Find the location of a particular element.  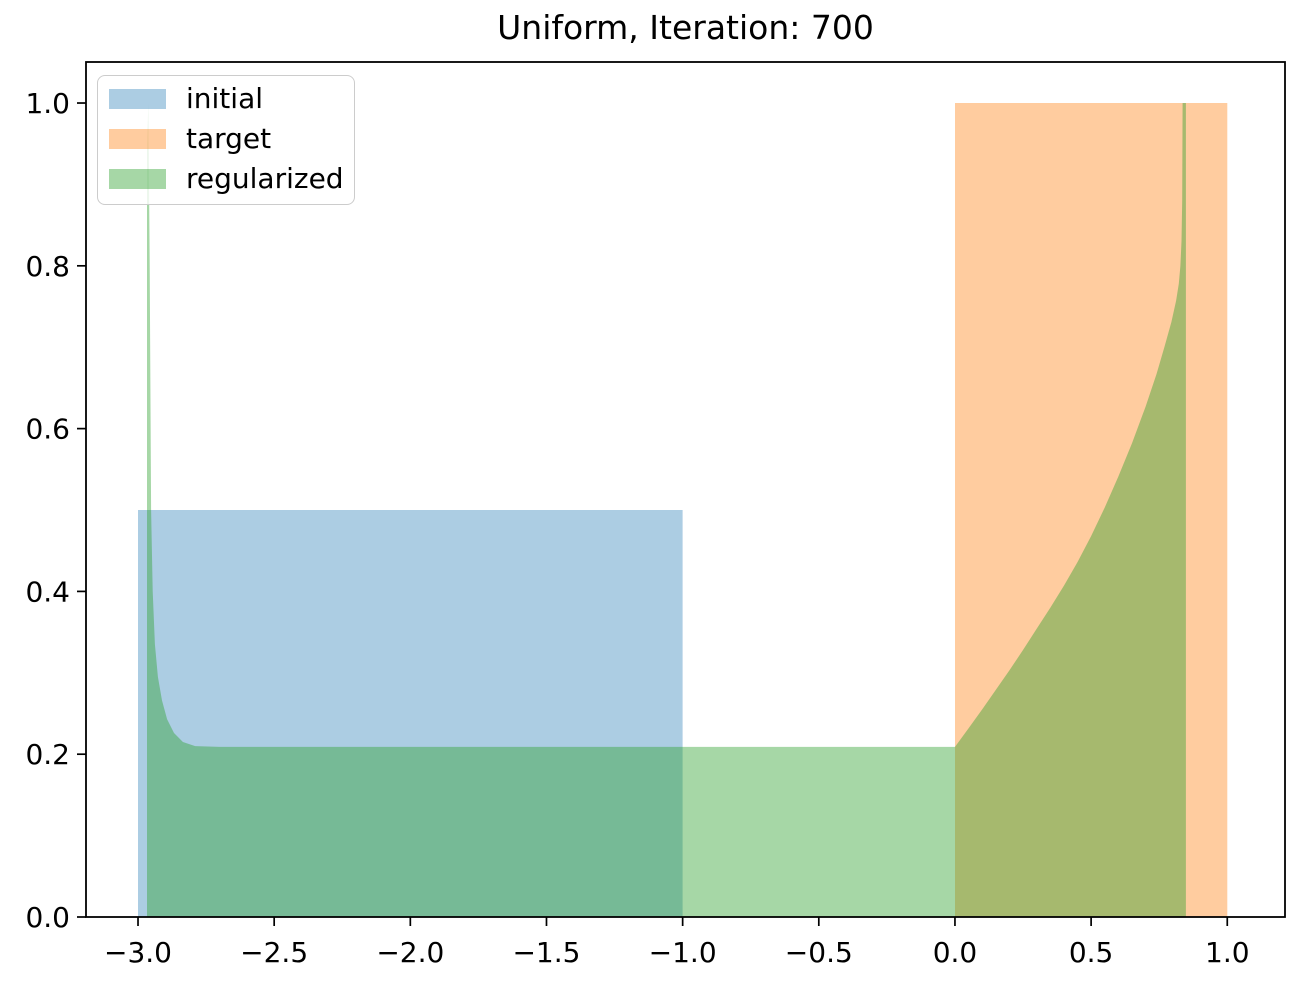

y-tick-label: 1.0 is located at coordinates (47, 103).